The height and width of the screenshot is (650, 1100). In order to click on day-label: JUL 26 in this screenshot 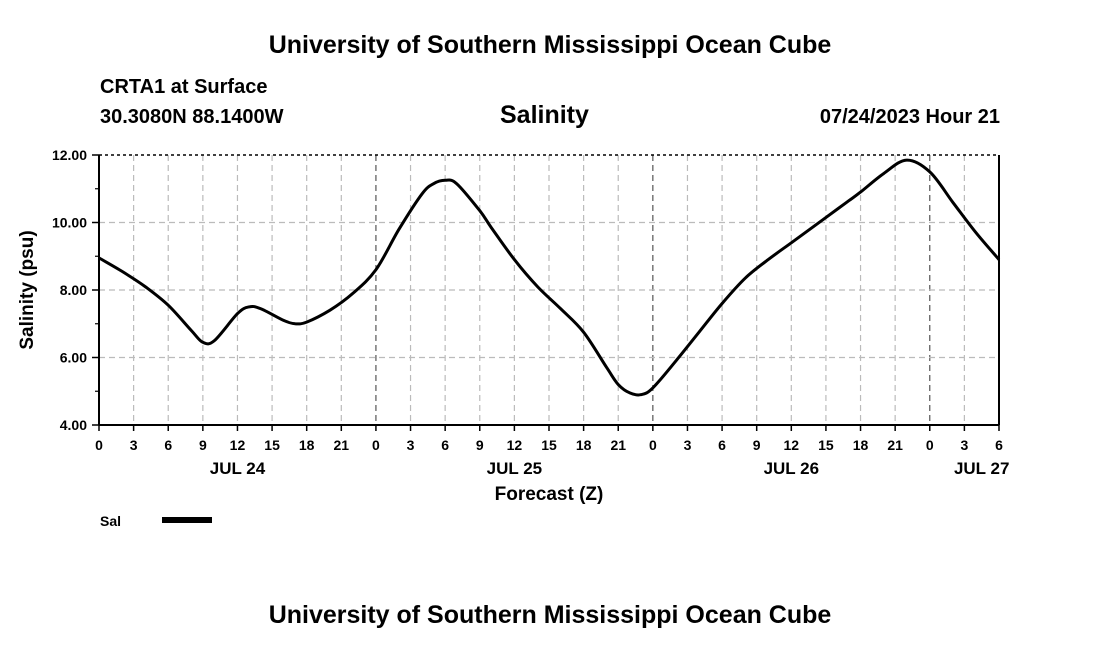, I will do `click(791, 468)`.